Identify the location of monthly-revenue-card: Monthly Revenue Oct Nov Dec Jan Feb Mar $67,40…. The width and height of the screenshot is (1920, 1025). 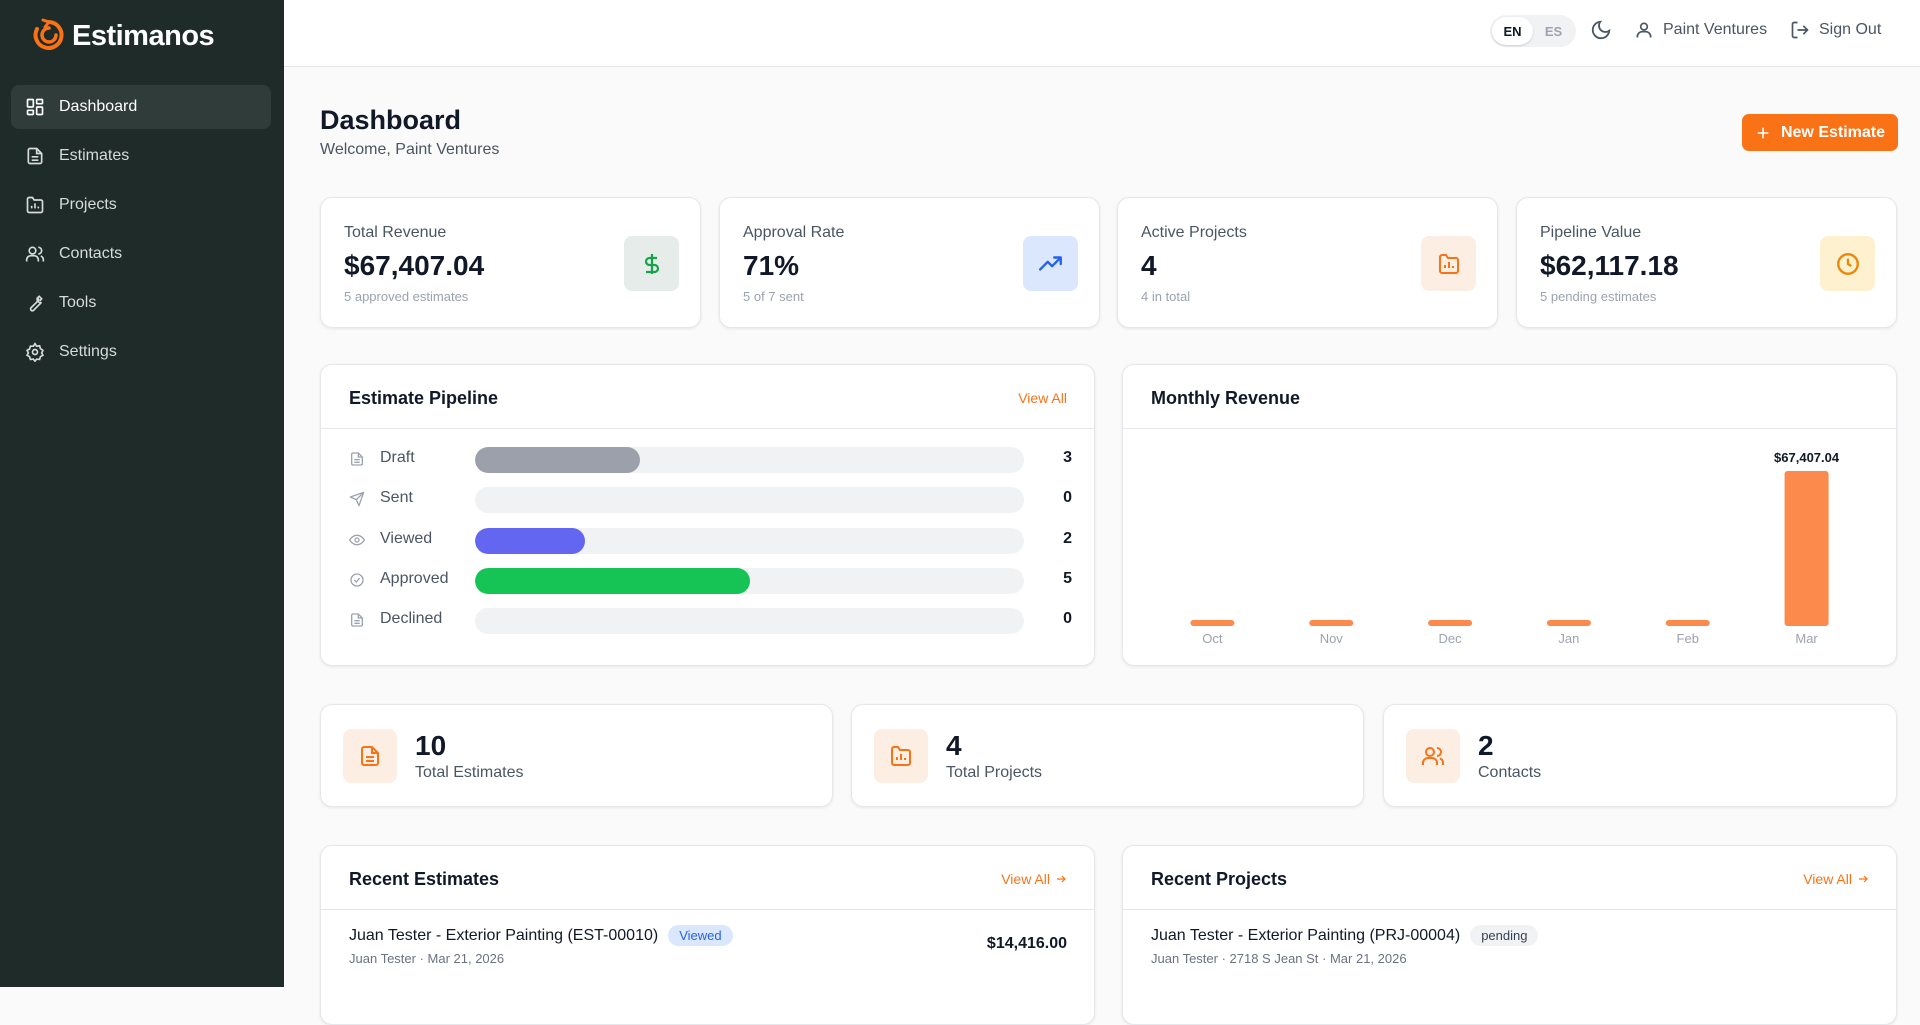
(1509, 515).